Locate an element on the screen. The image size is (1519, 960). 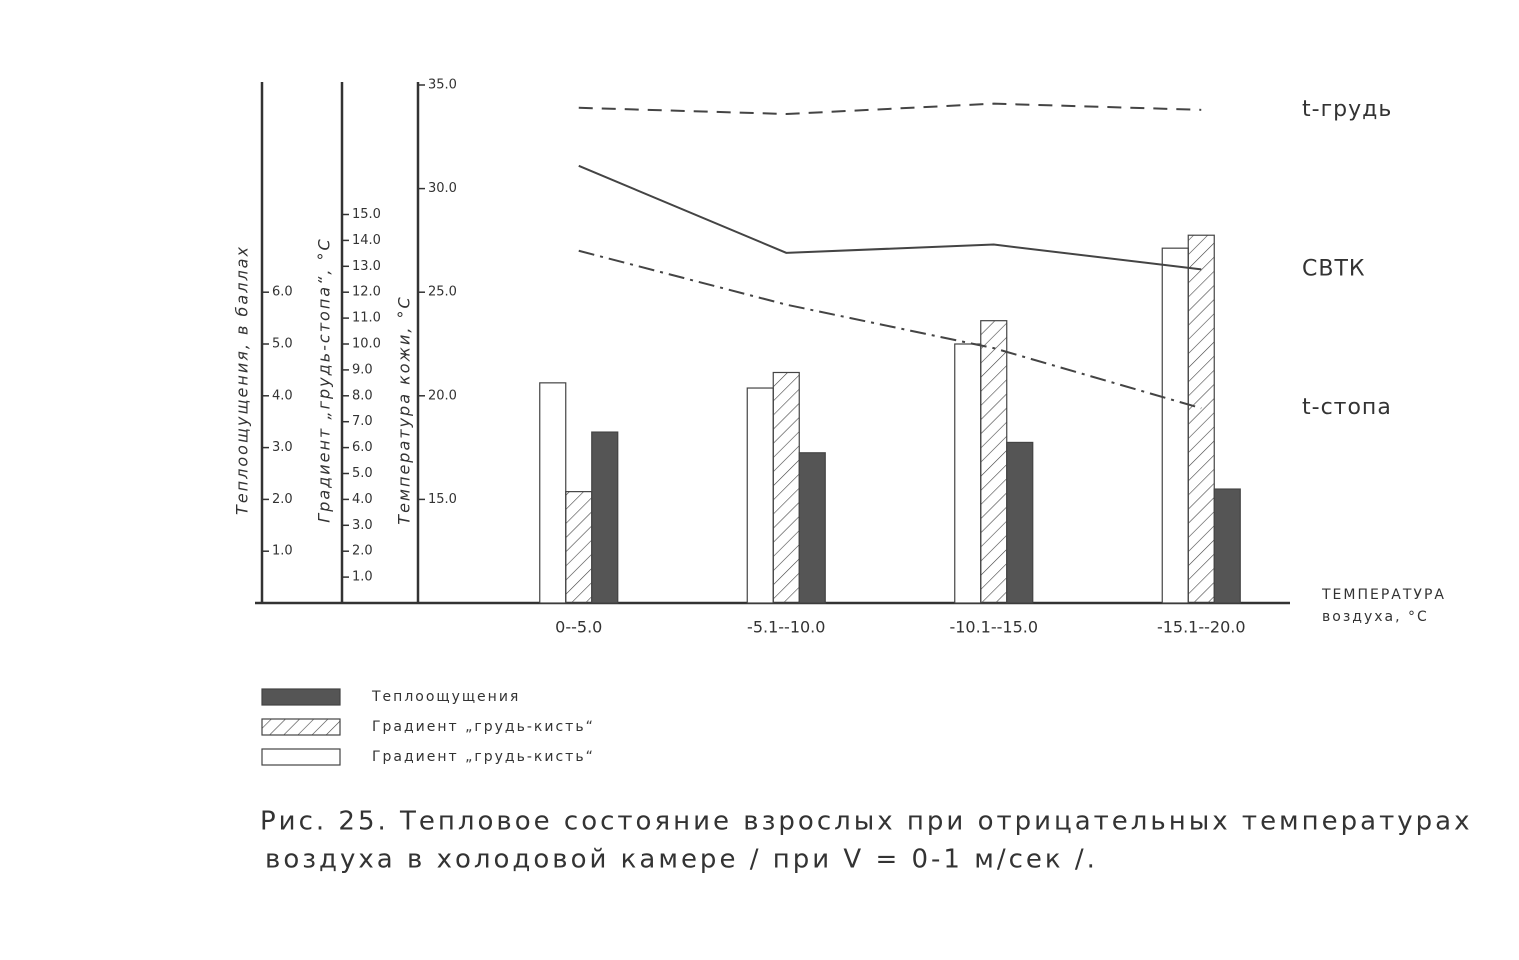
tick-label: 35.0 is located at coordinates (442, 85).